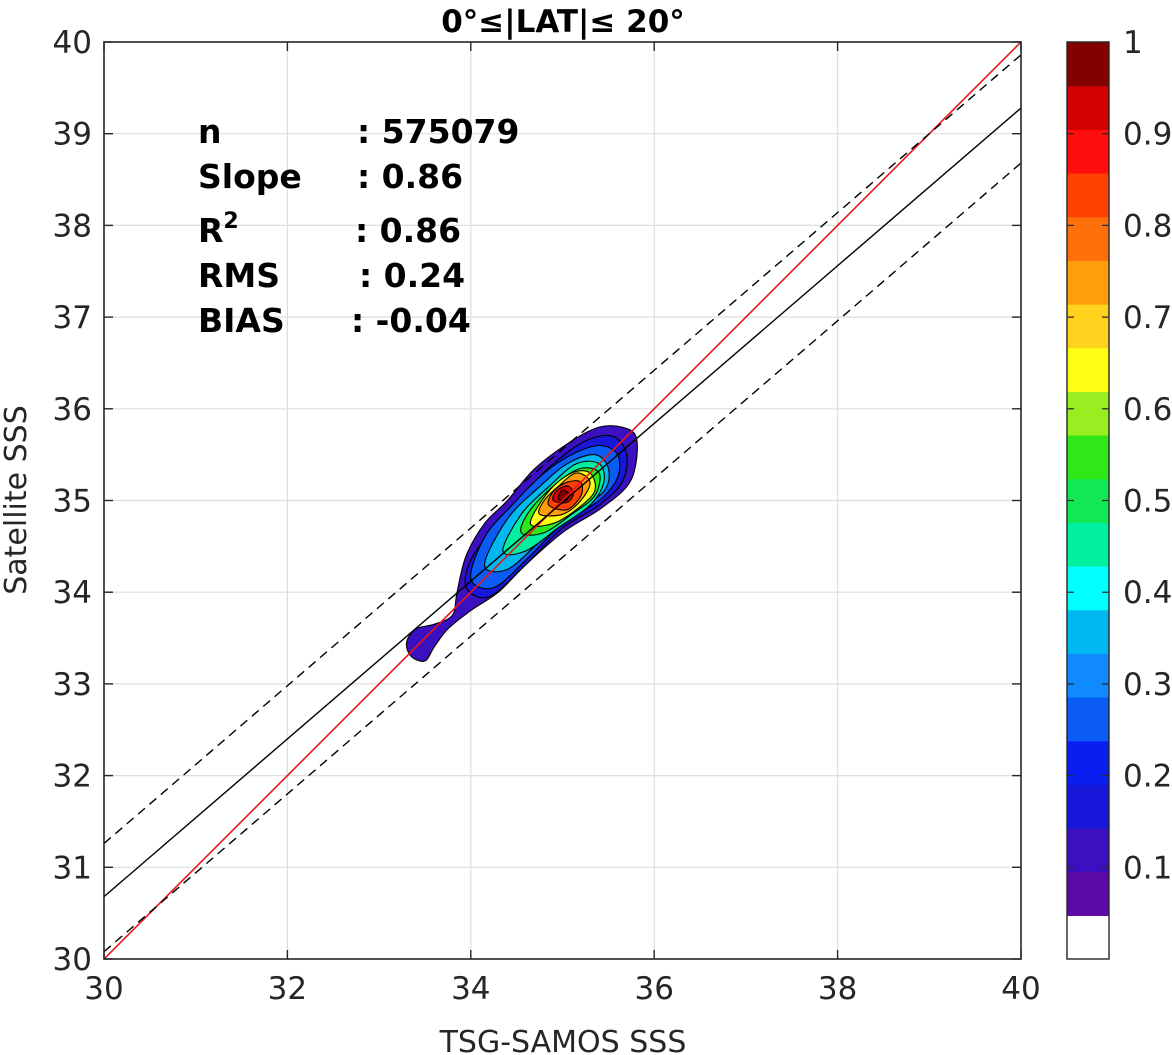  What do you see at coordinates (1020, 989) in the screenshot?
I see `x-tick-label: 40` at bounding box center [1020, 989].